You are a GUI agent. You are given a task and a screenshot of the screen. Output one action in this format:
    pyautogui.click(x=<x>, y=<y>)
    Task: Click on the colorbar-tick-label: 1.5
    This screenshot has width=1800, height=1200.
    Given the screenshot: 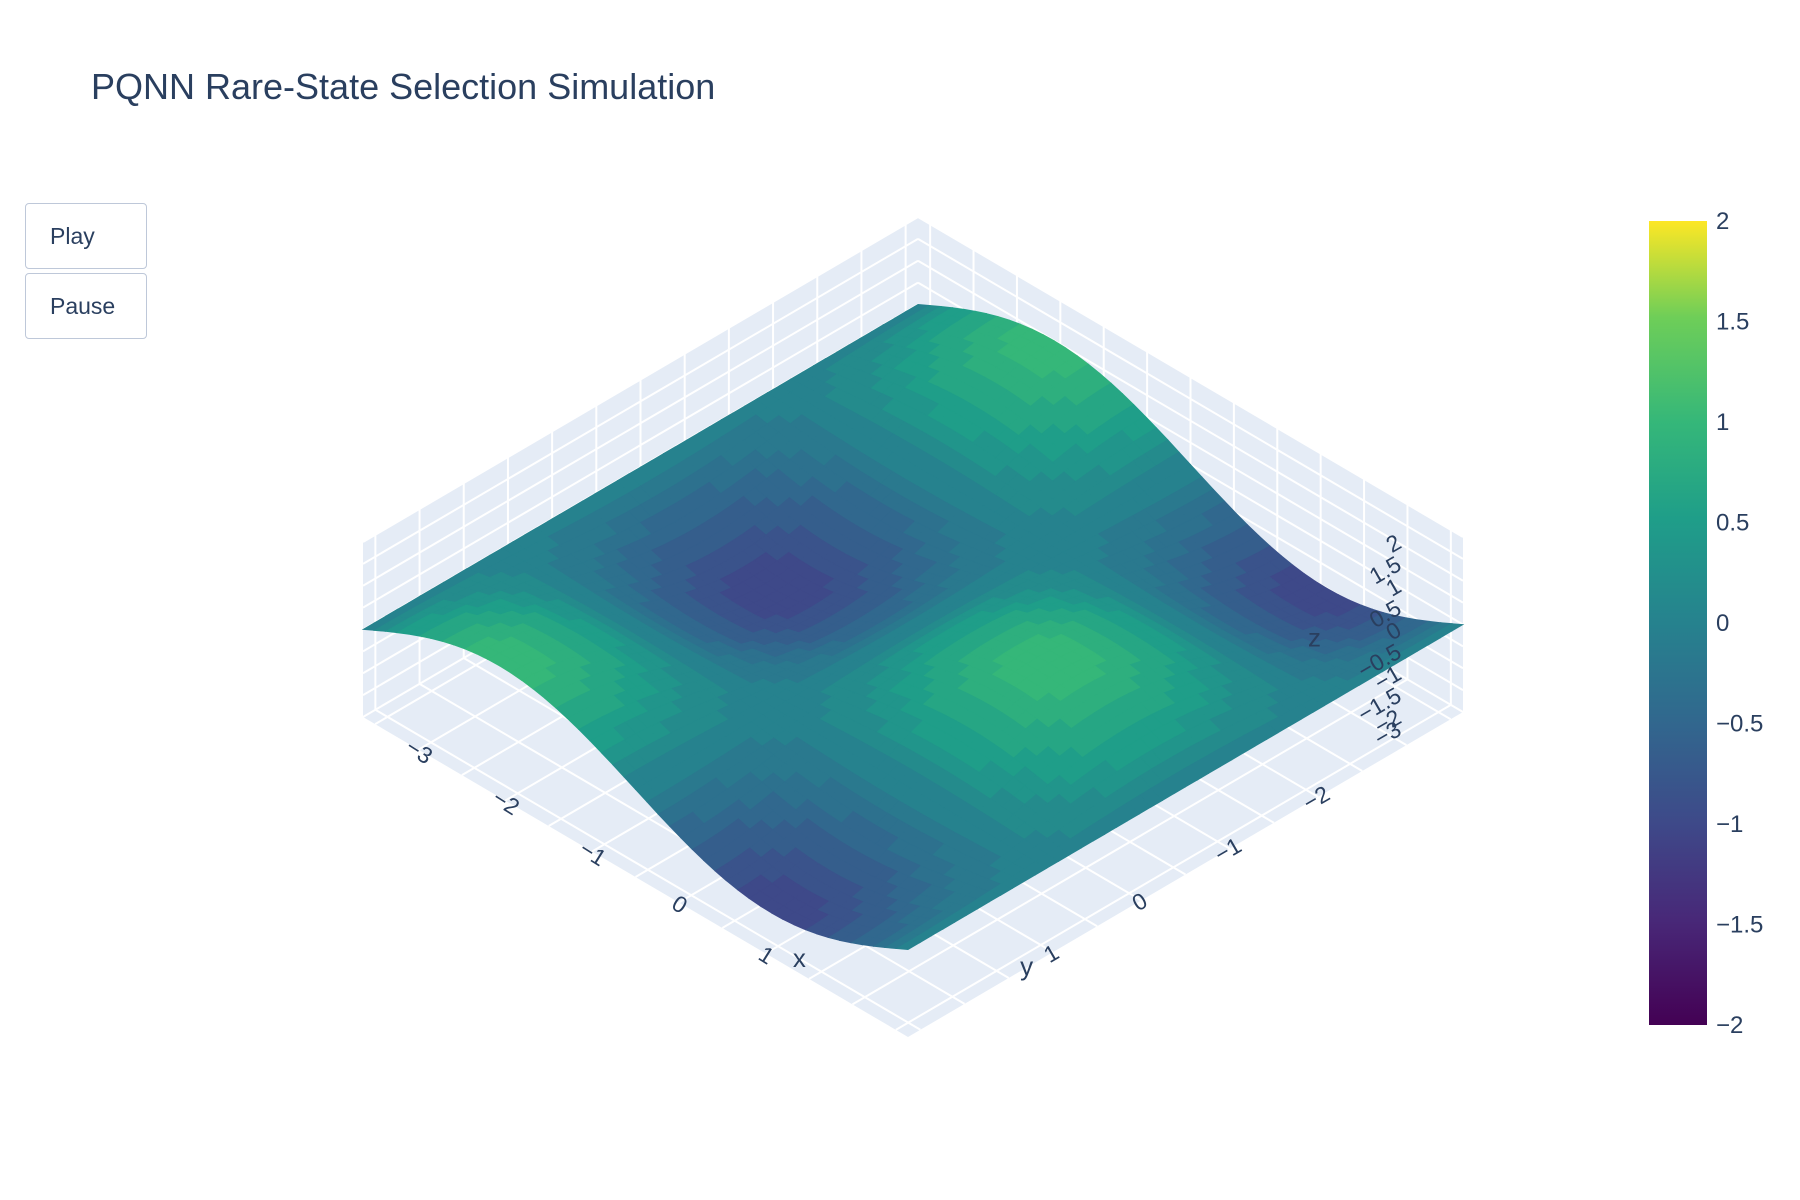 What is the action you would take?
    pyautogui.click(x=1732, y=322)
    